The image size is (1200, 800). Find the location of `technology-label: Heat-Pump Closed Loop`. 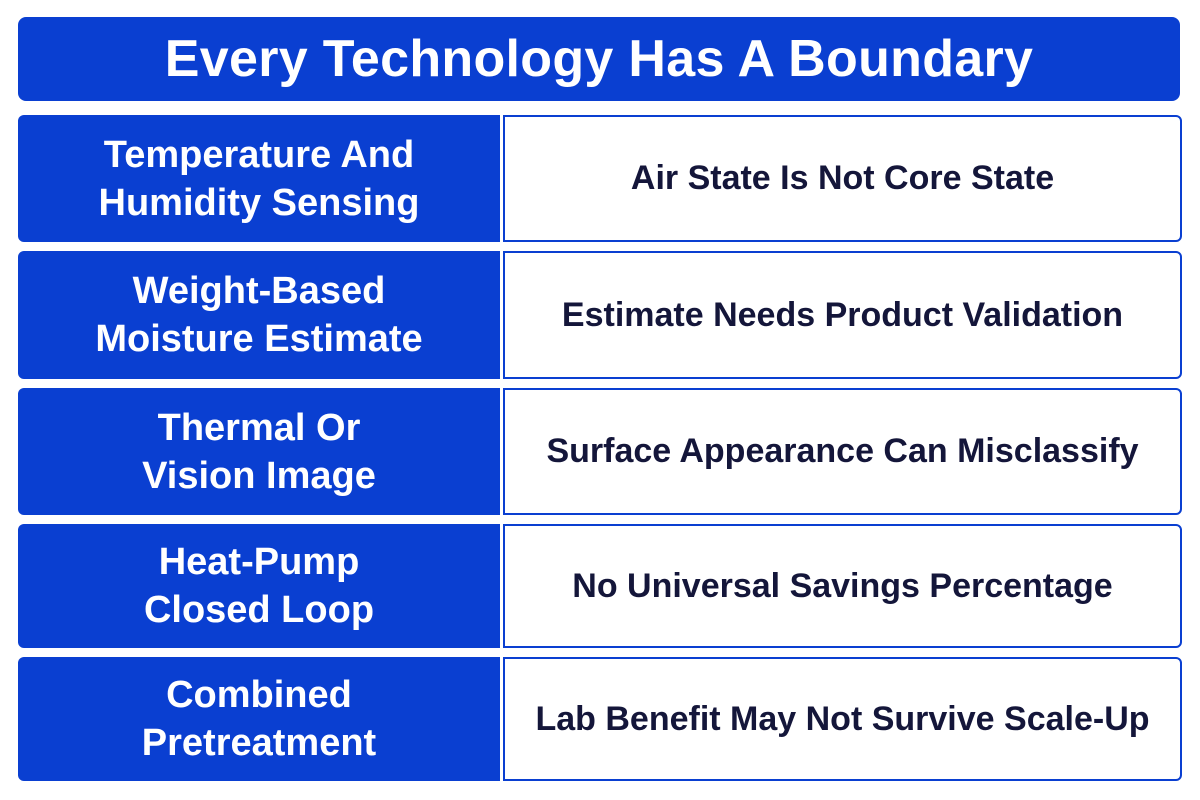

technology-label: Heat-Pump Closed Loop is located at coordinates (259, 586).